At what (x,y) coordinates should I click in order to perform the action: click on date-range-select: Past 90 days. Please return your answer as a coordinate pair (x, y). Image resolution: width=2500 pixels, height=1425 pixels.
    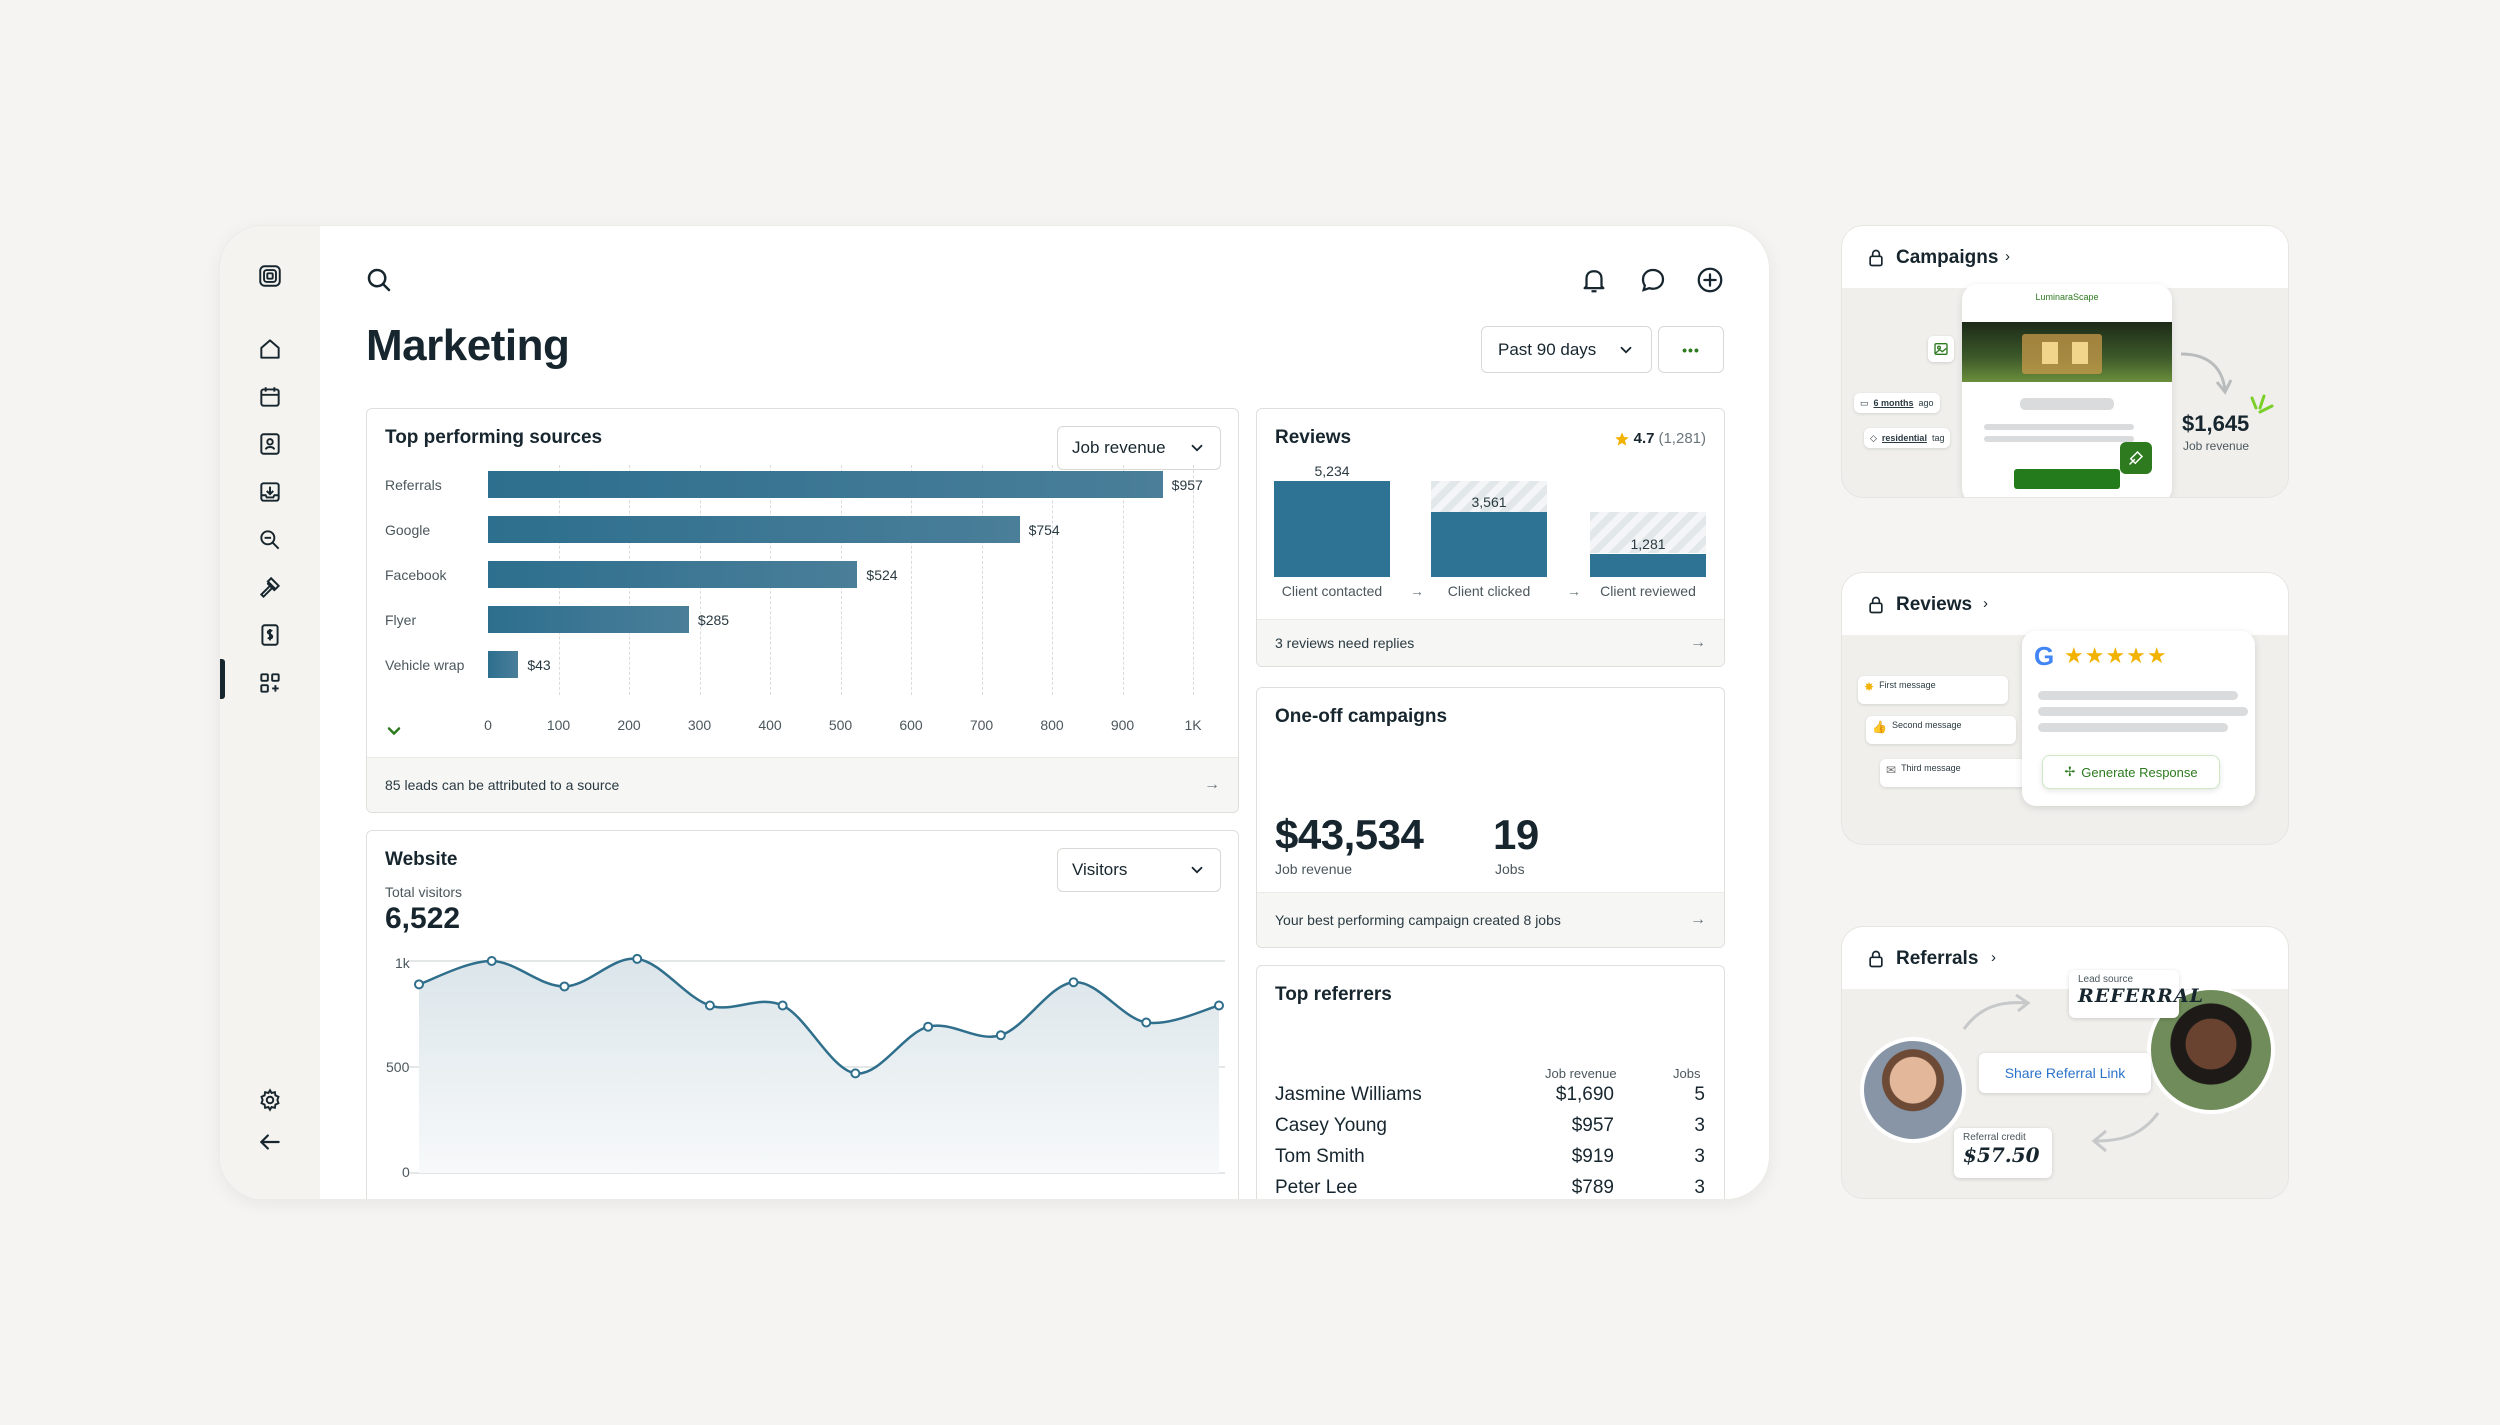
    Looking at the image, I should click on (1566, 349).